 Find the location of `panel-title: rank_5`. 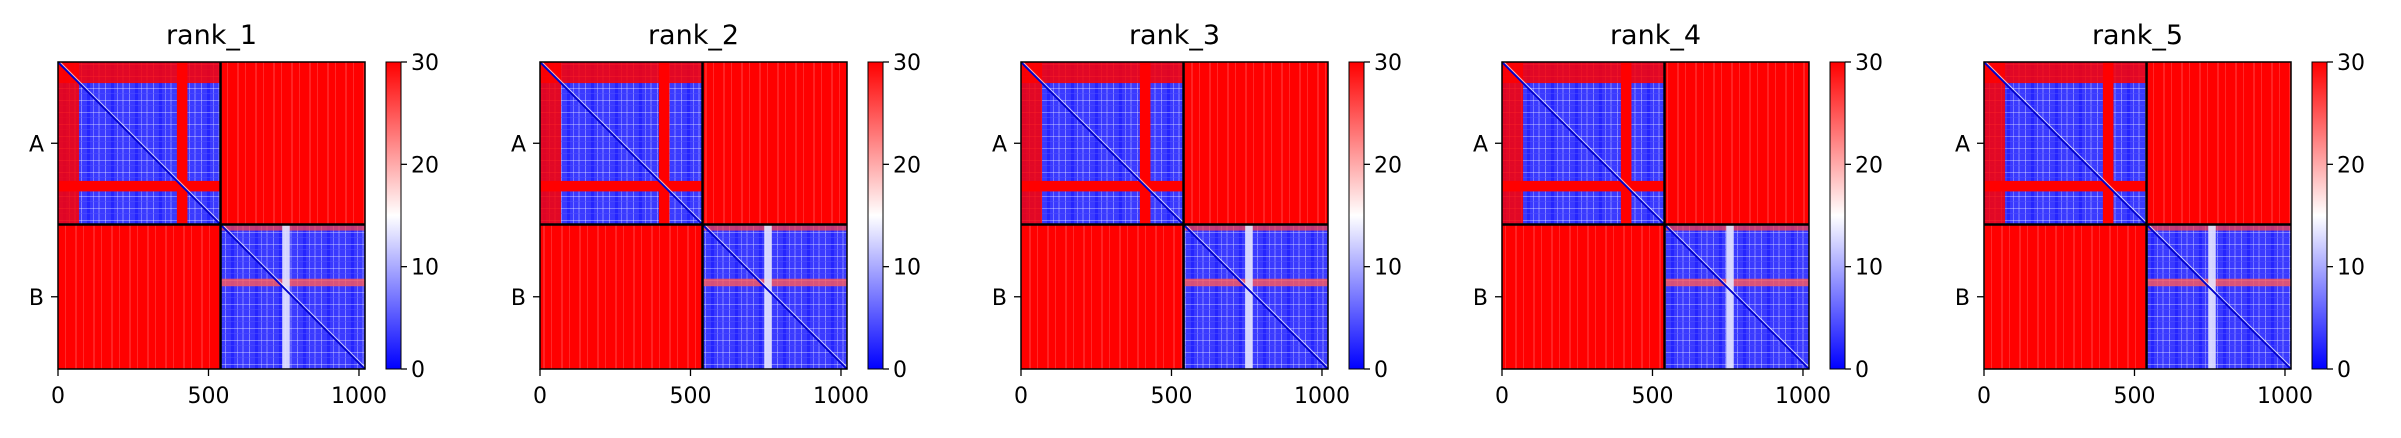

panel-title: rank_5 is located at coordinates (2137, 35).